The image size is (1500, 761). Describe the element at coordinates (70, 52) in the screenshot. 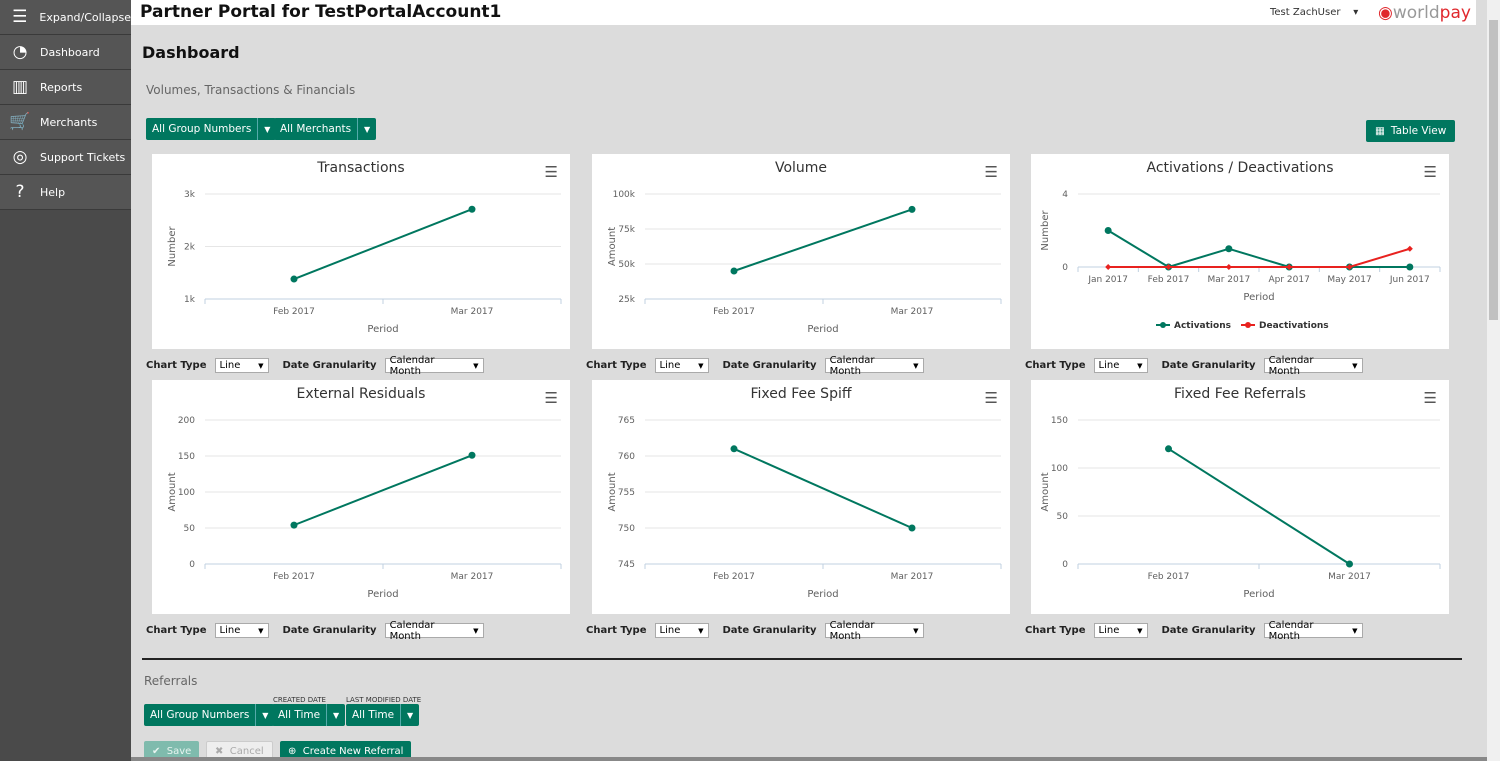

I see `sidebar-item-label: Dashboard` at that location.